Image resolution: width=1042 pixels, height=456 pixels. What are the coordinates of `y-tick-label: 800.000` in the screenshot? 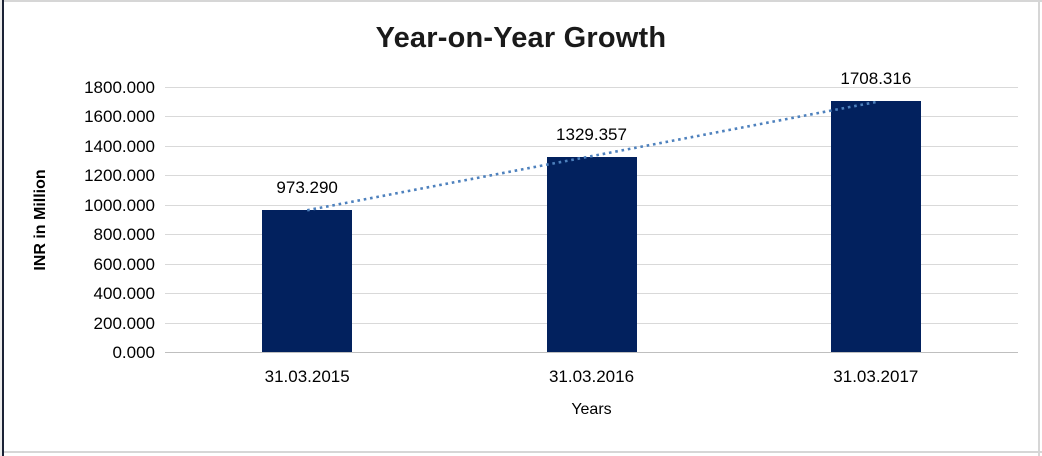 It's located at (124, 235).